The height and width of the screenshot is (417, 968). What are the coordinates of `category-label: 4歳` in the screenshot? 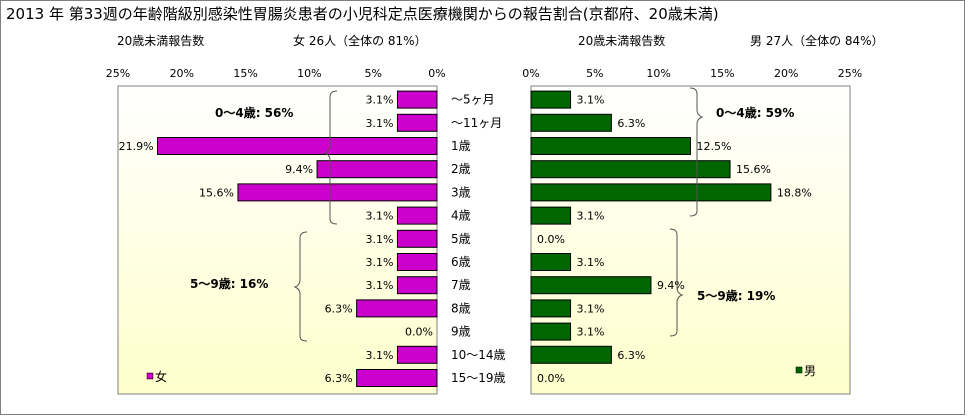 It's located at (461, 216).